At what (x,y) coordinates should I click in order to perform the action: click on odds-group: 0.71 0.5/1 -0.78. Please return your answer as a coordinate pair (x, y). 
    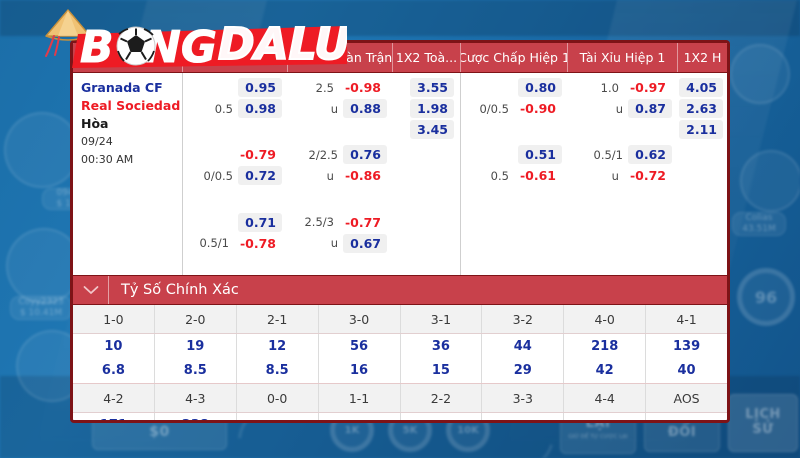
    Looking at the image, I should click on (235, 241).